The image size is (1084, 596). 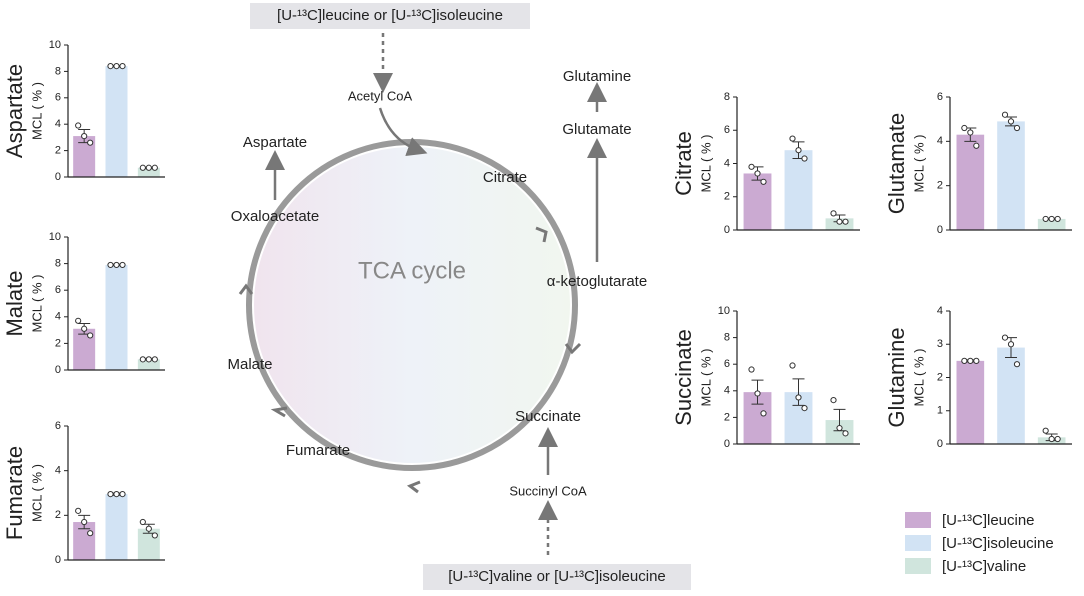 What do you see at coordinates (998, 543) in the screenshot?
I see `legend-label: [U-¹³C]isoleucine` at bounding box center [998, 543].